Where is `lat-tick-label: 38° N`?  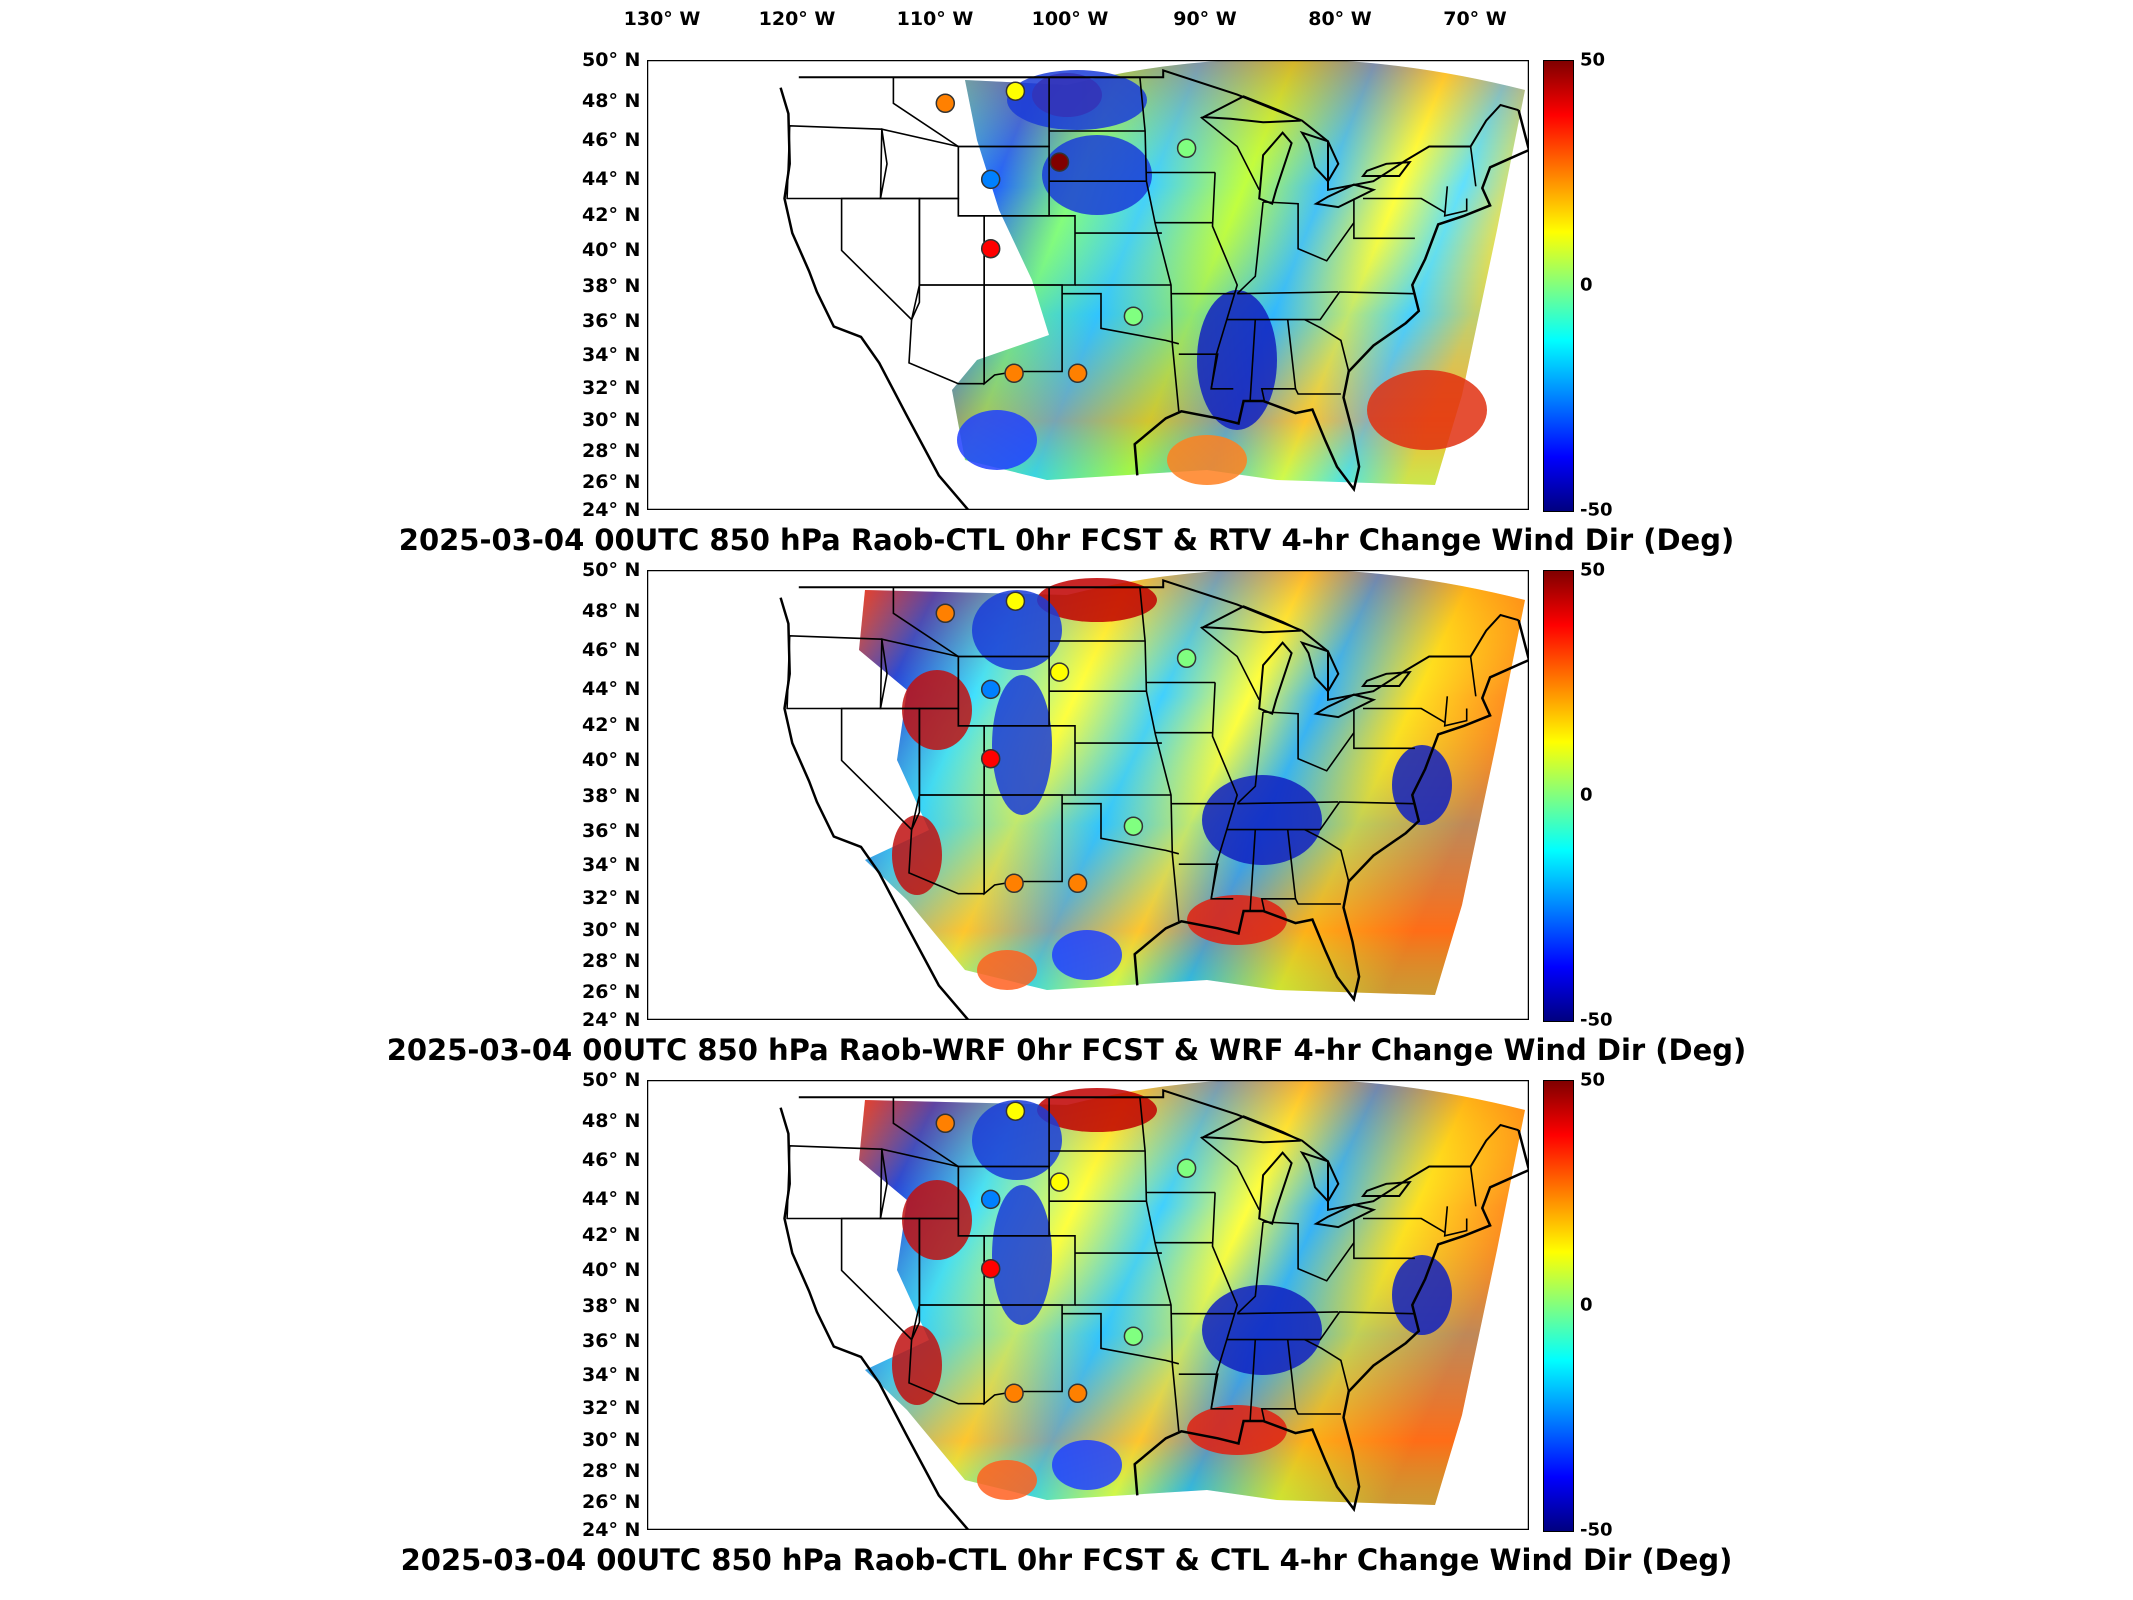 lat-tick-label: 38° N is located at coordinates (611, 1306).